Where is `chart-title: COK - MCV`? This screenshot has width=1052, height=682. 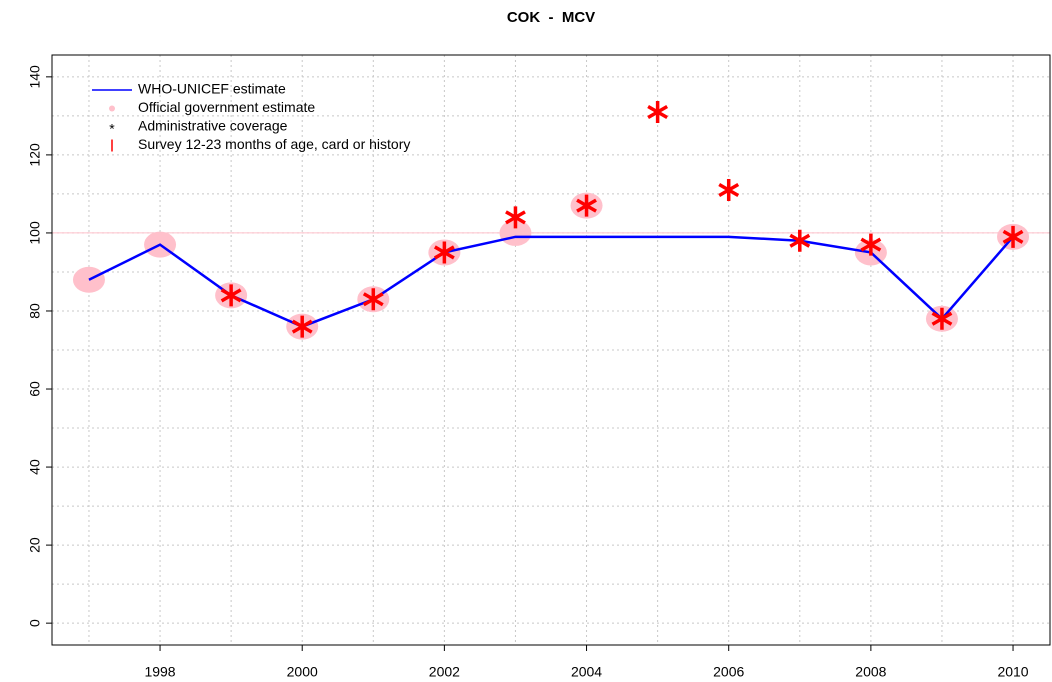 chart-title: COK - MCV is located at coordinates (551, 17).